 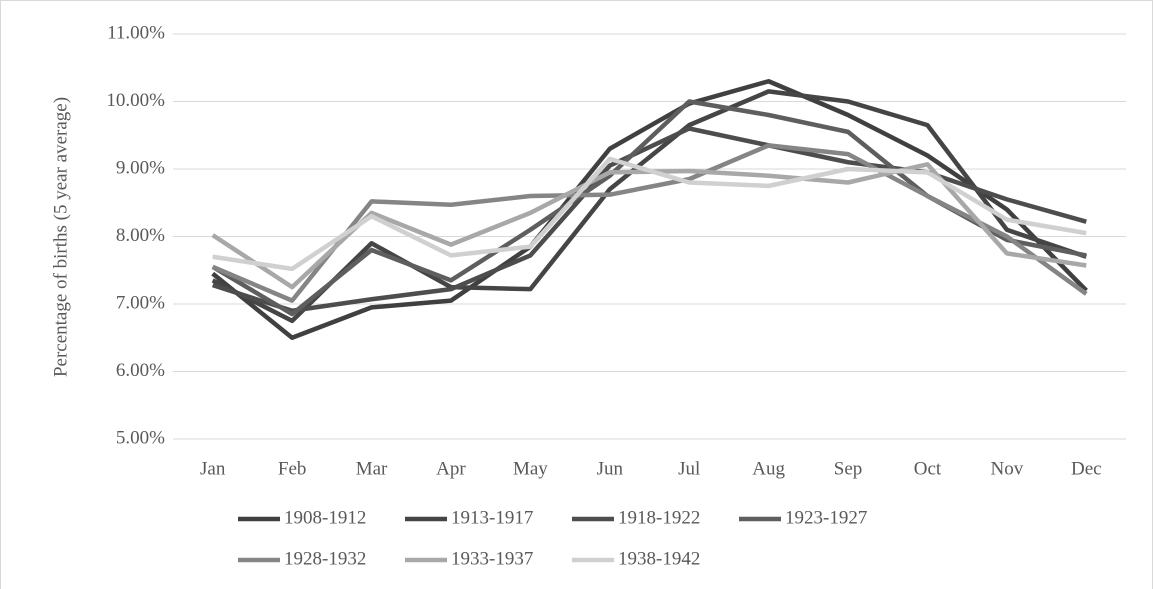 I want to click on x-tick-label: Jul, so click(x=689, y=468).